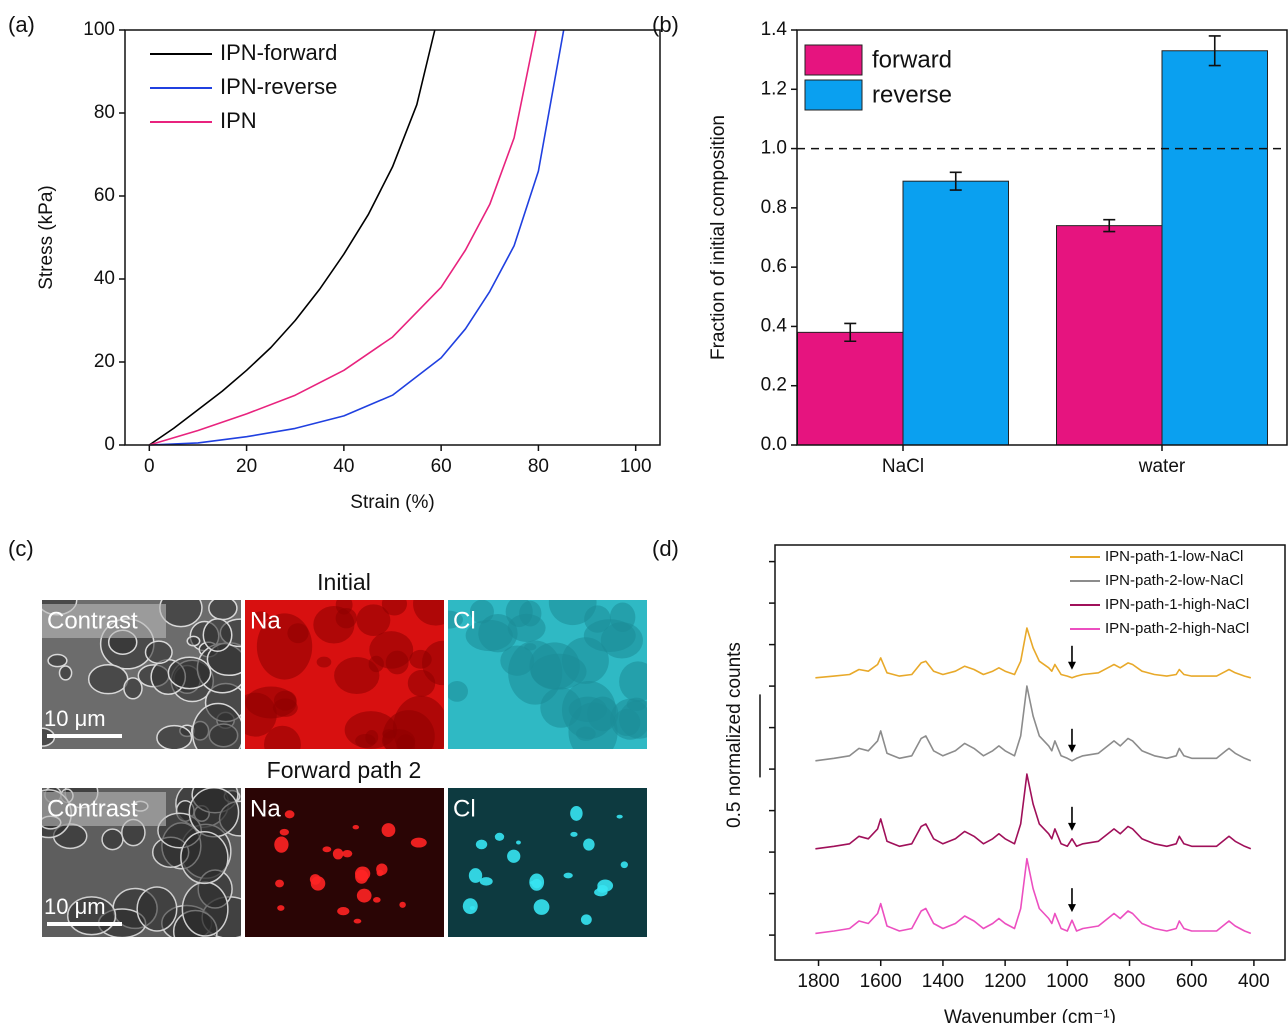 This screenshot has width=1288, height=1023. Describe the element at coordinates (149, 466) in the screenshot. I see `x-tick-label: 0` at that location.